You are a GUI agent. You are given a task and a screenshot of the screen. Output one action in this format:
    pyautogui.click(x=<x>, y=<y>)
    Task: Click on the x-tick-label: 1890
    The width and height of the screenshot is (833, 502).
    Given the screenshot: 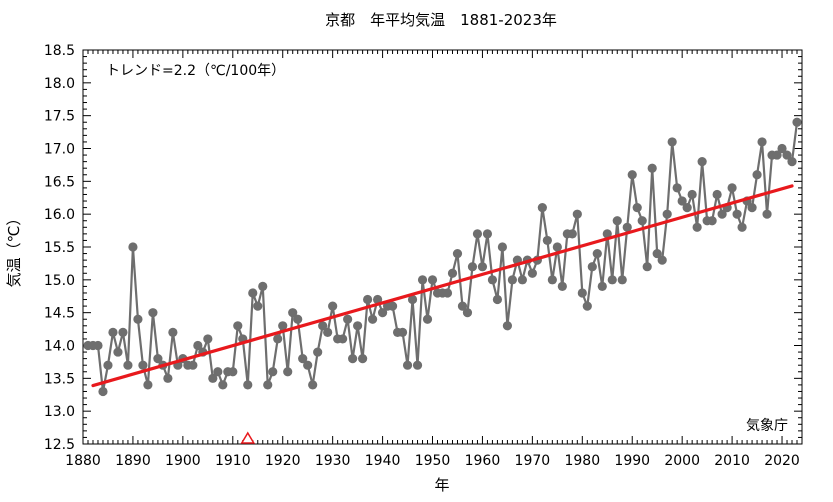 What is the action you would take?
    pyautogui.click(x=133, y=461)
    